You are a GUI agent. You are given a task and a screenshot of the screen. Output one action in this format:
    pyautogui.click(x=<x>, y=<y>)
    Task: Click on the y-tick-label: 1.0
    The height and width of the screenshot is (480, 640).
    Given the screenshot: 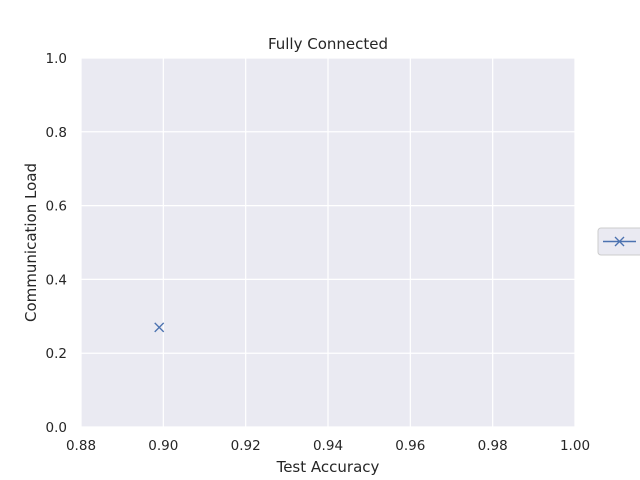 What is the action you would take?
    pyautogui.click(x=56, y=59)
    